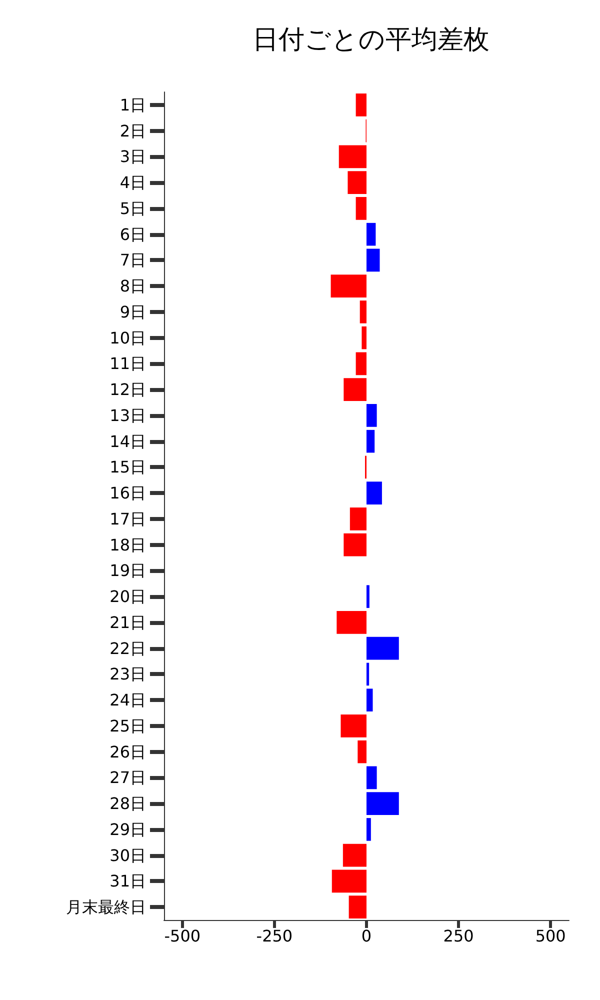 Image resolution: width=600 pixels, height=1000 pixels. What do you see at coordinates (458, 936) in the screenshot?
I see `x-tick-label: 250` at bounding box center [458, 936].